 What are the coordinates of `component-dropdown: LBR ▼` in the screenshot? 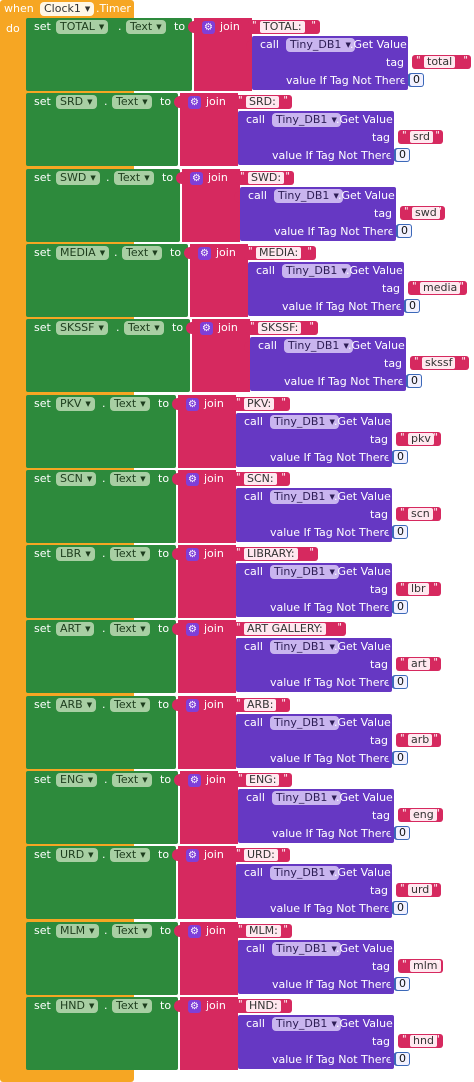 It's located at (75, 554).